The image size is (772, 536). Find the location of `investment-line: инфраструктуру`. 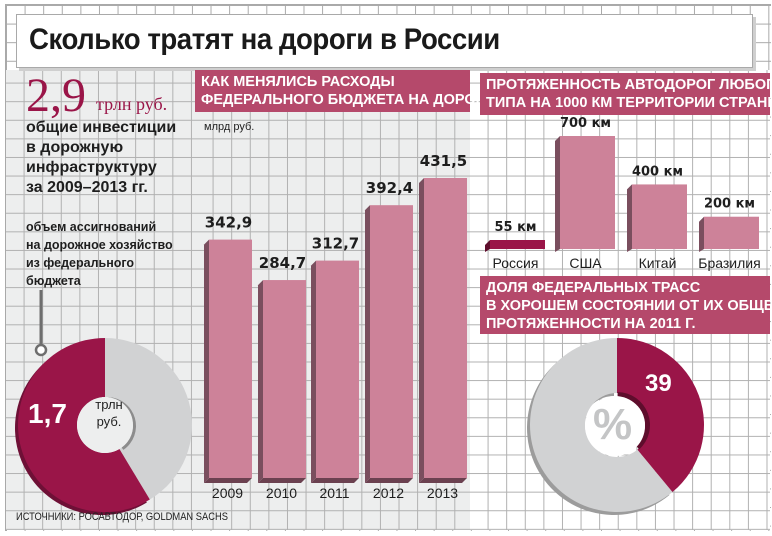

investment-line: инфраструктуру is located at coordinates (91, 167).